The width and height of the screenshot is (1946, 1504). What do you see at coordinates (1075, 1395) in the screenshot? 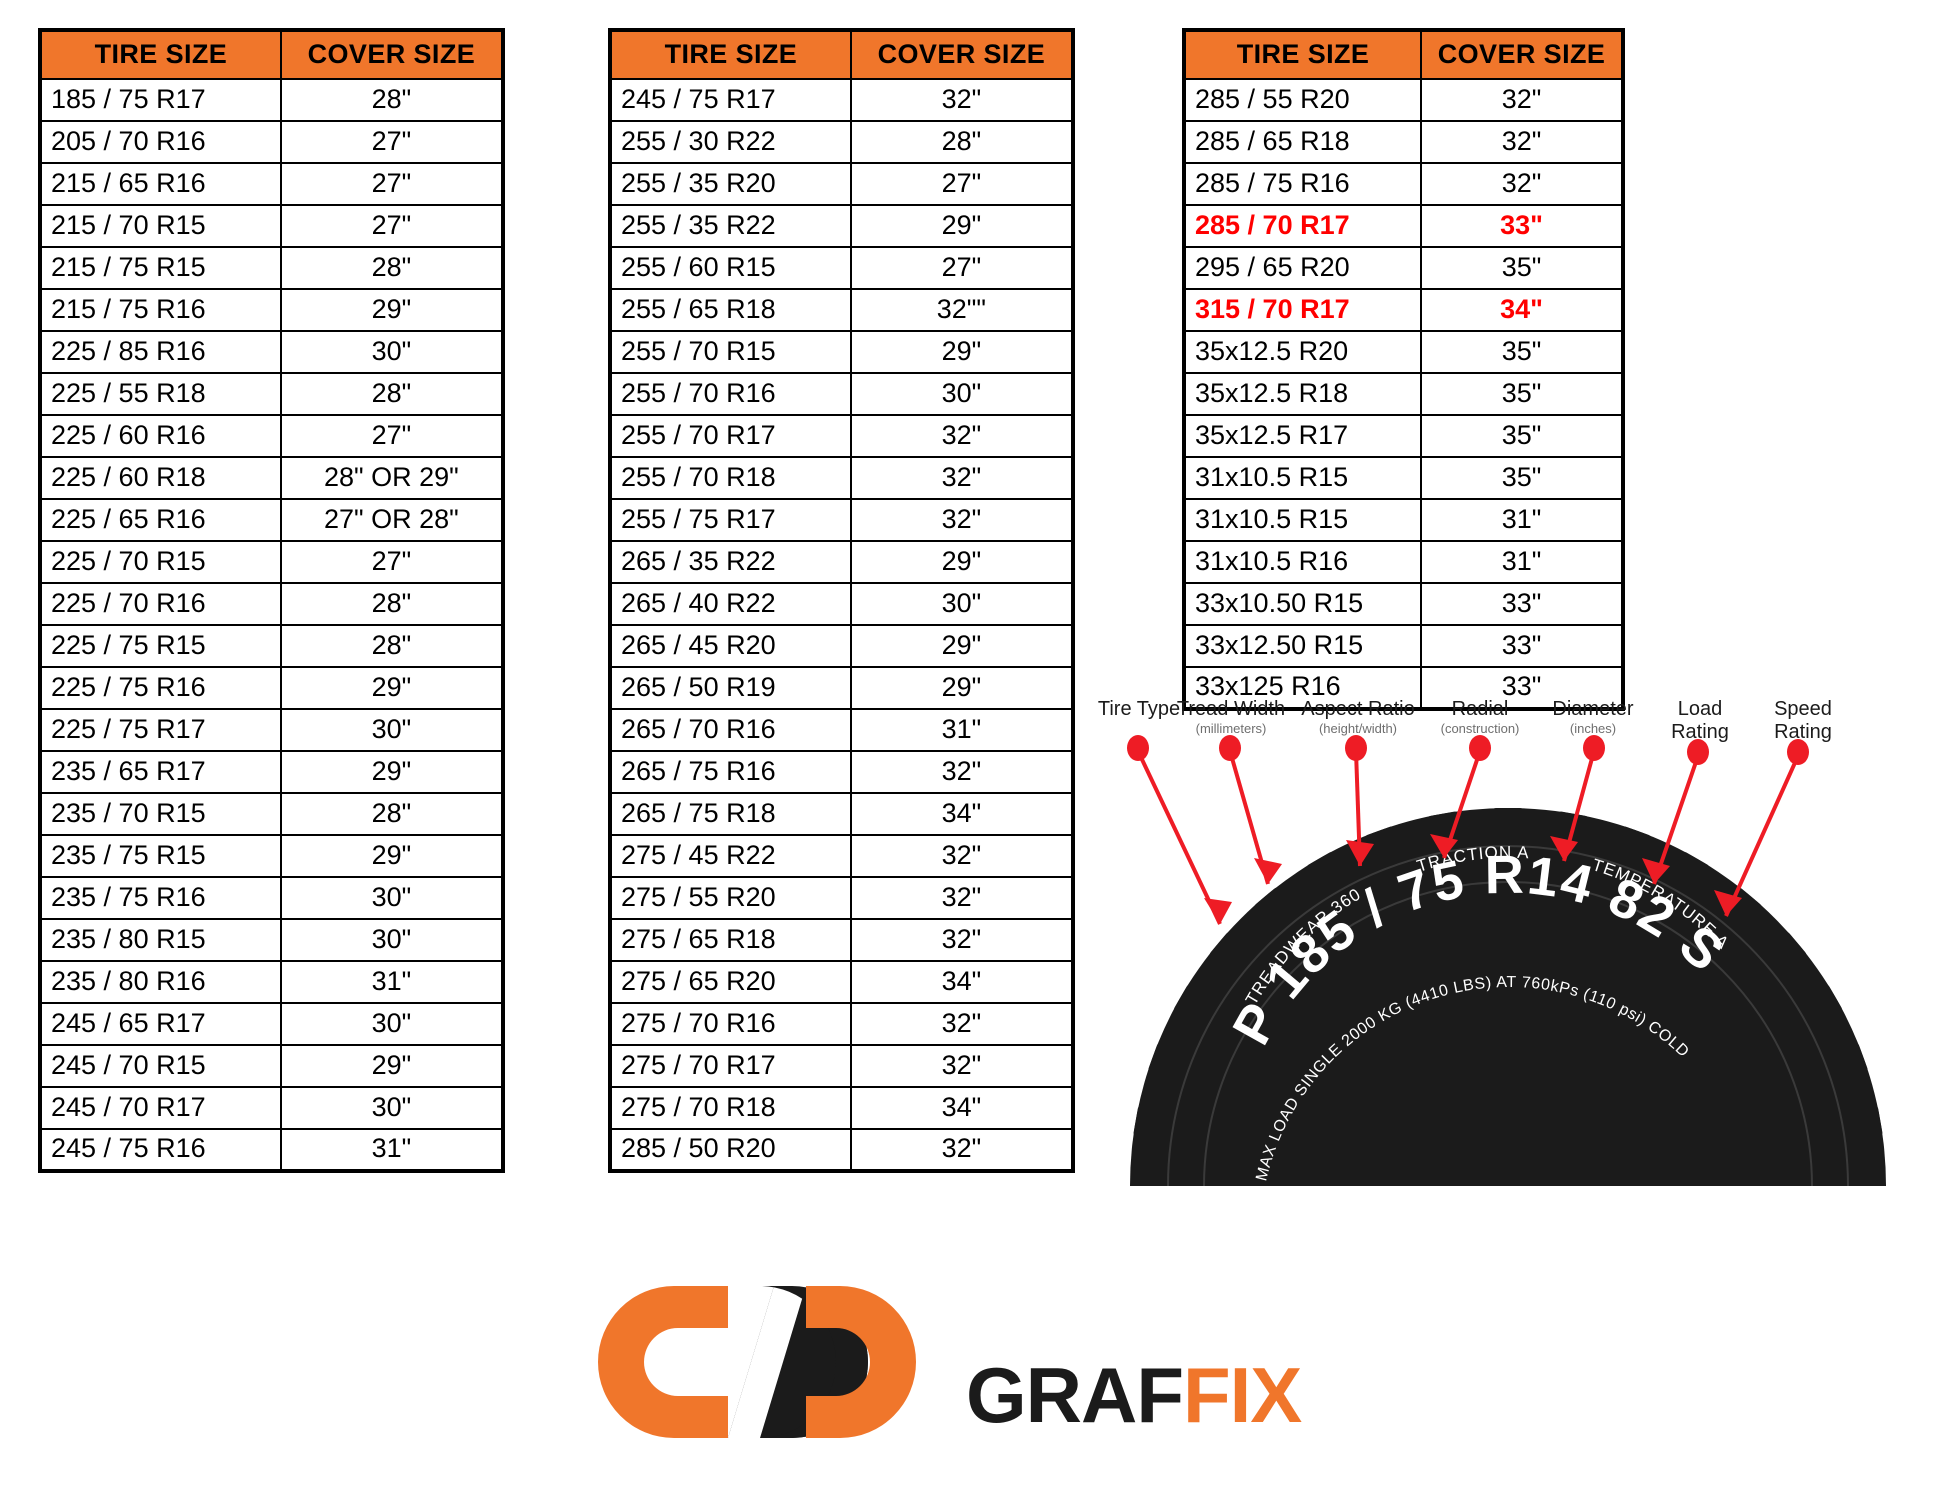
I see `logo-word-graf: GRAF` at bounding box center [1075, 1395].